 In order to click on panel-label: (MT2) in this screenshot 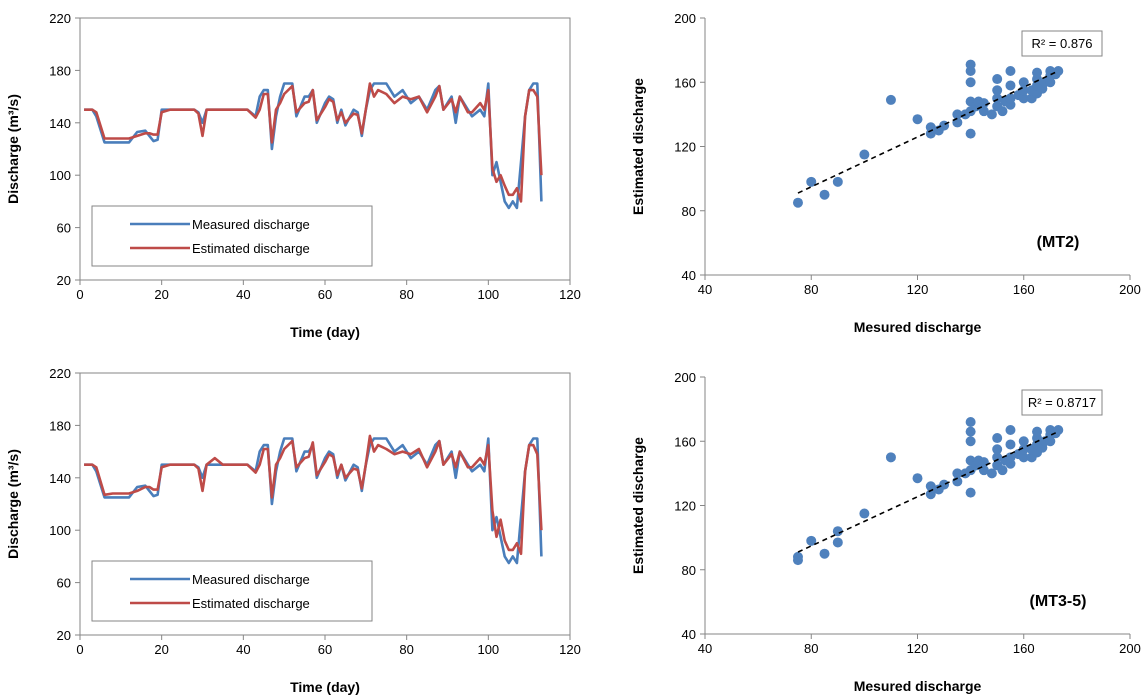, I will do `click(1058, 242)`.